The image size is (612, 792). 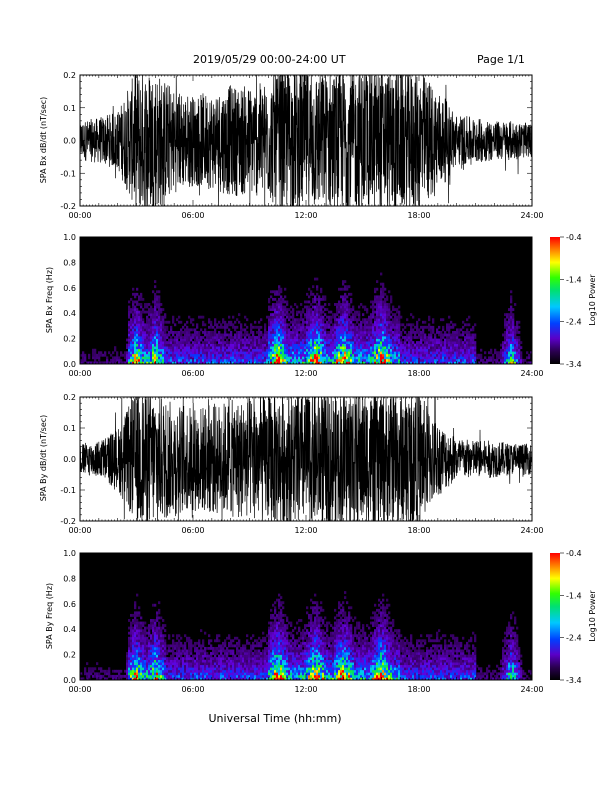 I want to click on page-number: Page 1/1, so click(x=501, y=59).